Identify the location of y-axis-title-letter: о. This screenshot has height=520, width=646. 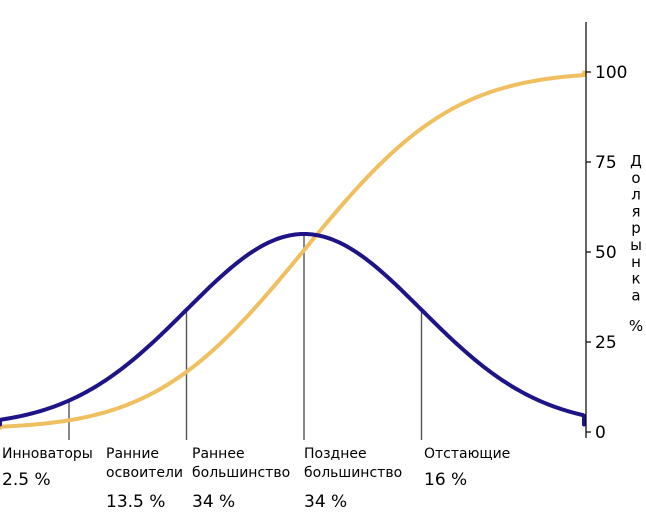
(635, 178).